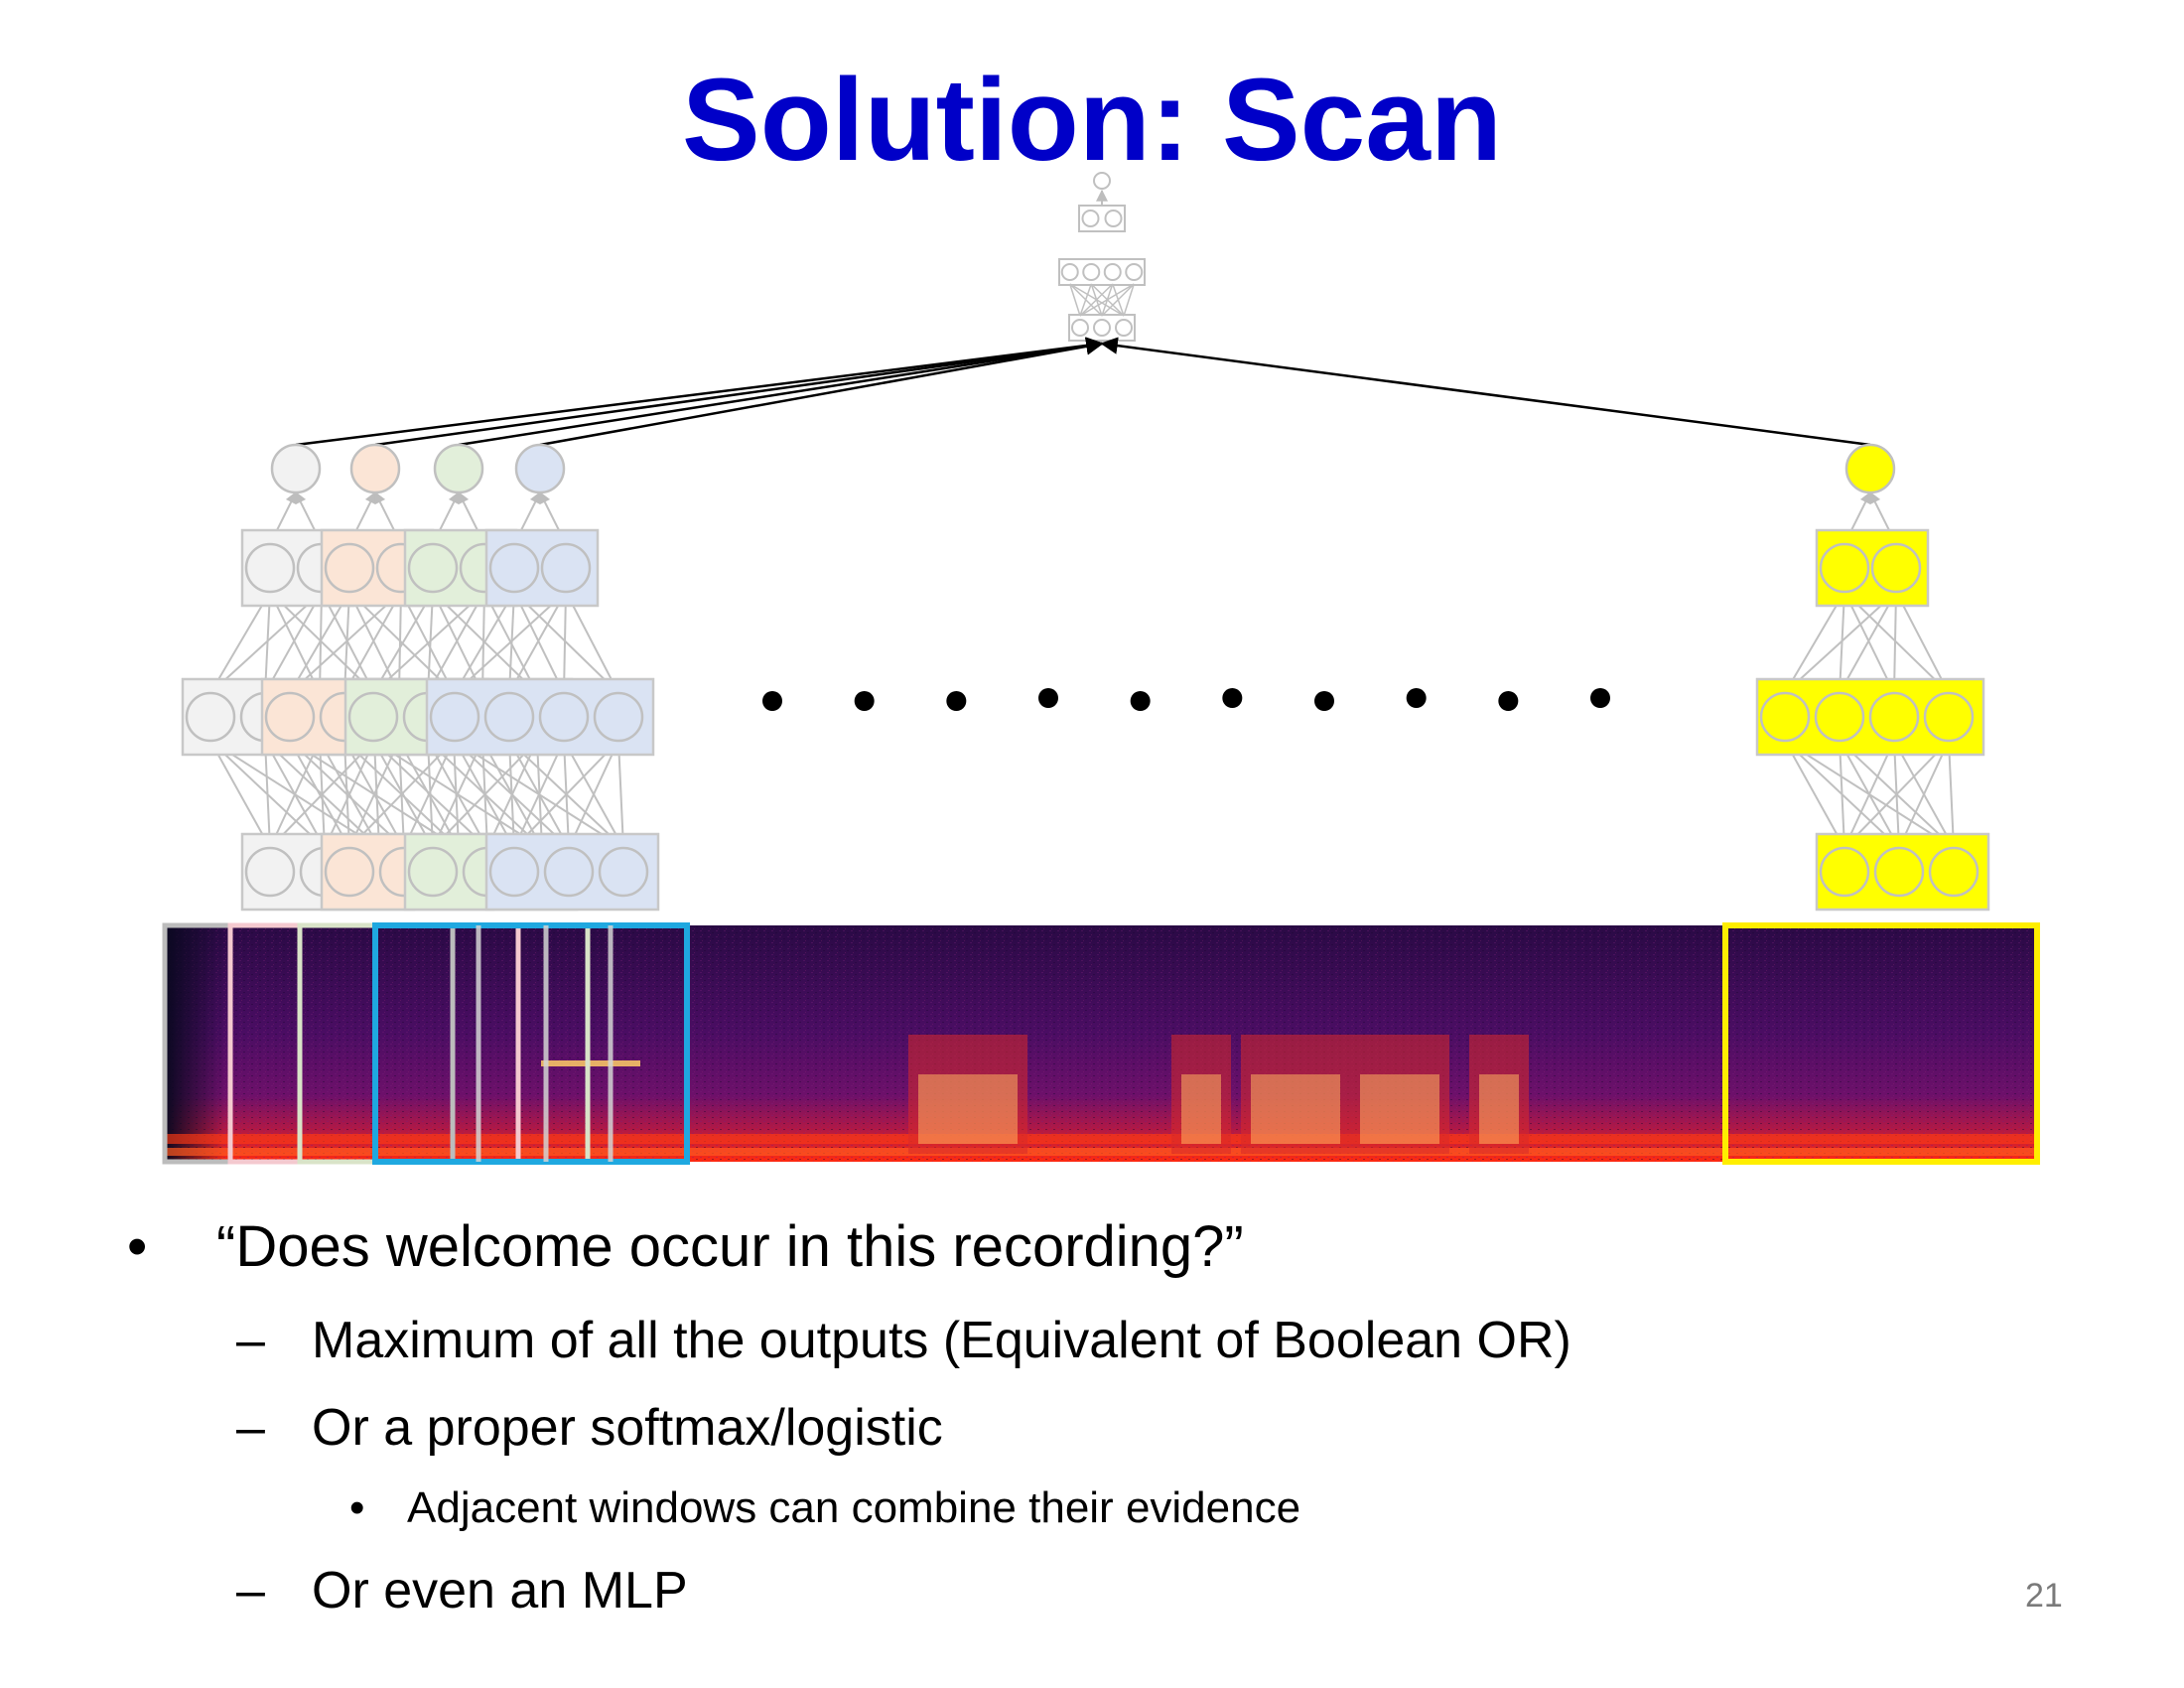 The width and height of the screenshot is (2184, 1688). What do you see at coordinates (1102, 181) in the screenshot?
I see `top-output-node` at bounding box center [1102, 181].